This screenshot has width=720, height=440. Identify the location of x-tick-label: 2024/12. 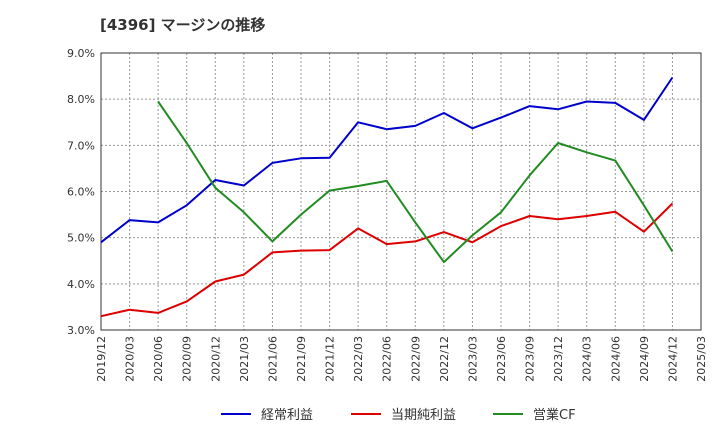
(672, 359).